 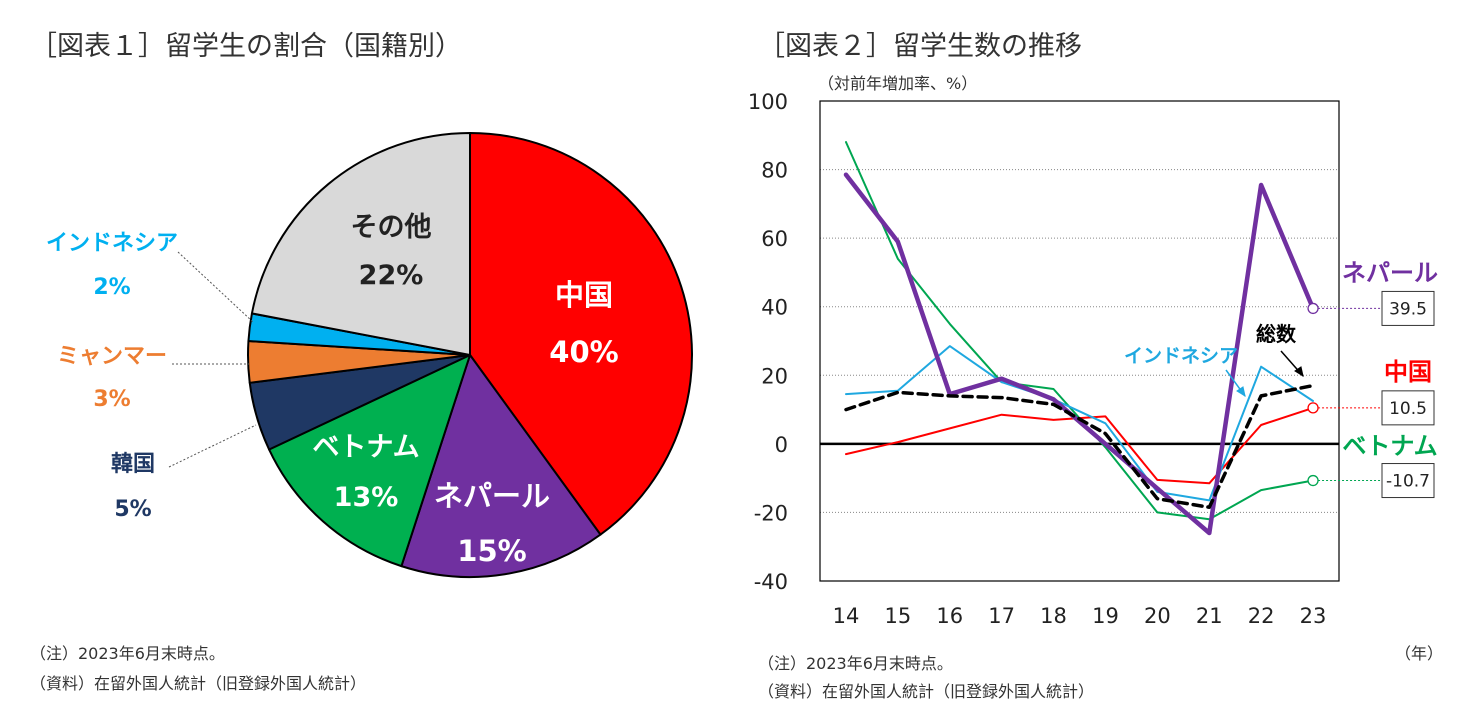 I want to click on value-callout-text: 10.5, so click(x=1408, y=409).